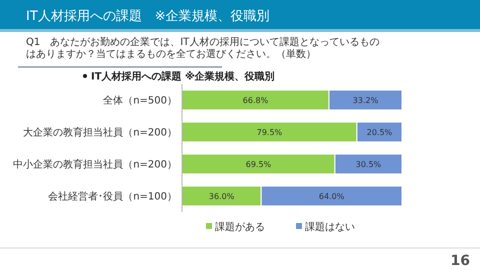 The height and width of the screenshot is (270, 480). What do you see at coordinates (100, 132) in the screenshot?
I see `y-tick-label: 大企業の教育担当社員（n=200）` at bounding box center [100, 132].